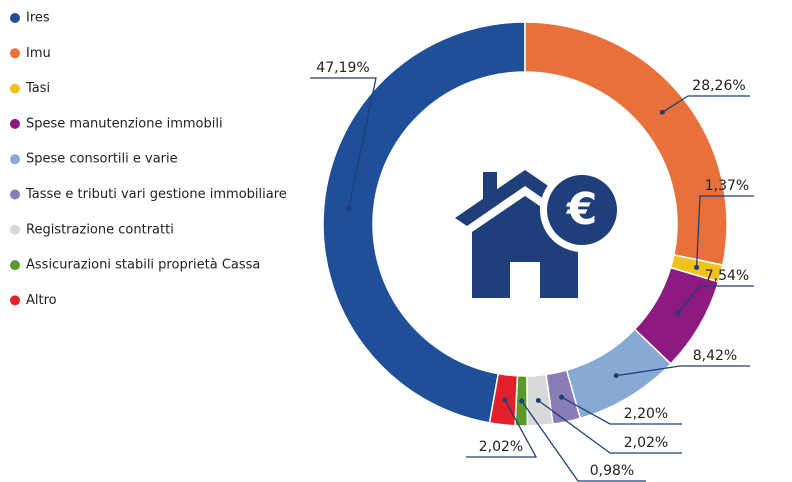  Describe the element at coordinates (100, 229) in the screenshot. I see `legend-label: Registrazione contratti` at that location.